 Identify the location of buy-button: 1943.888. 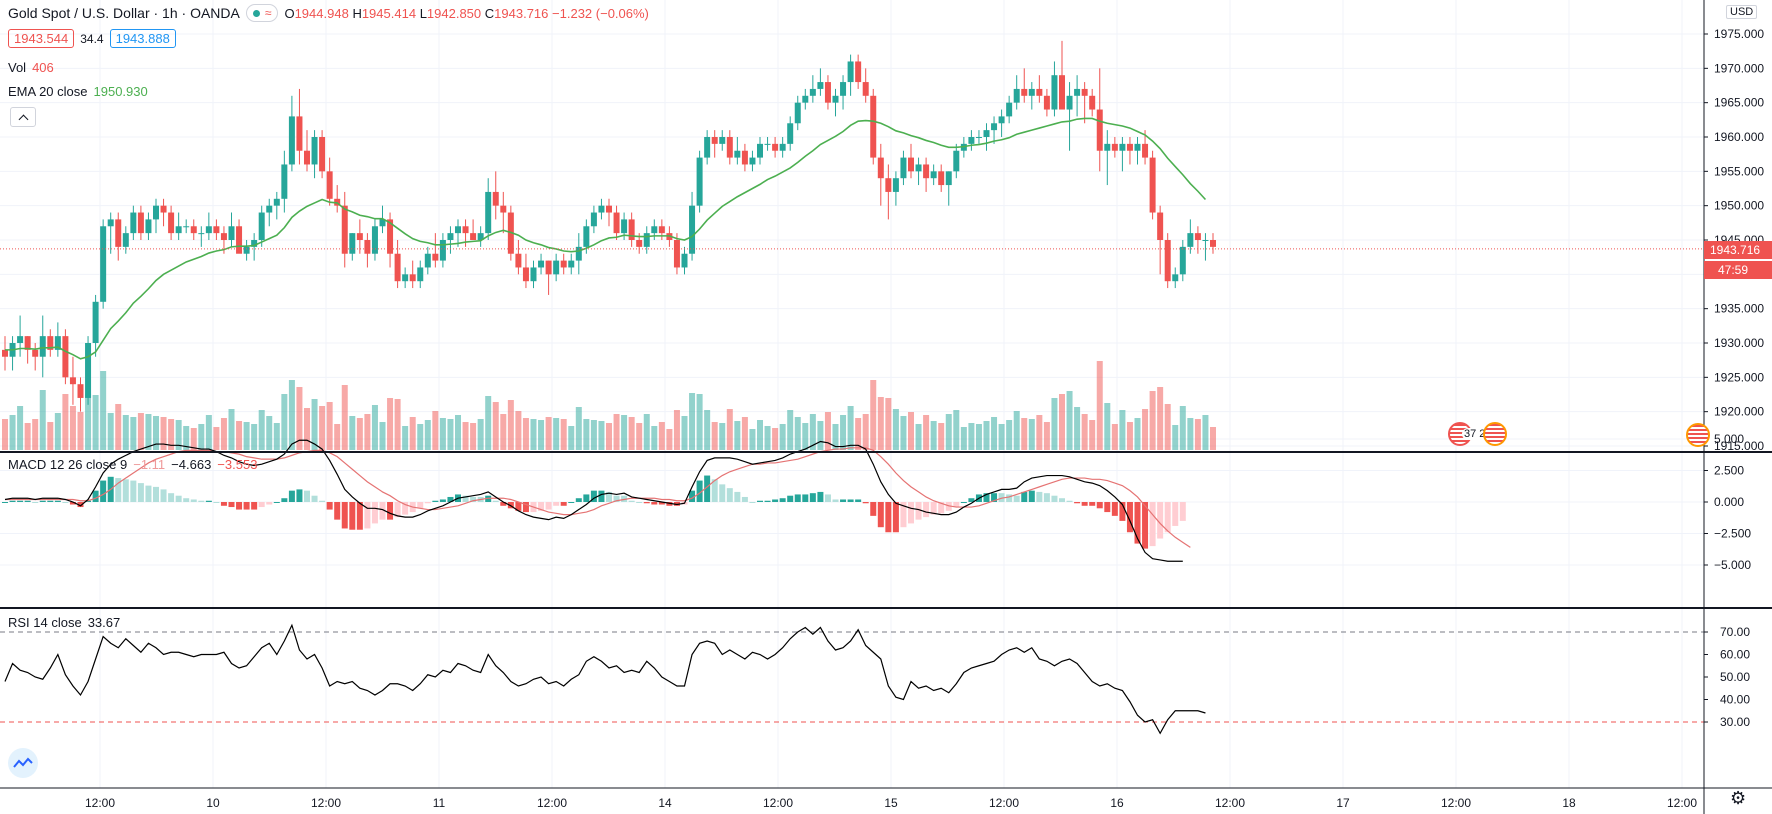
(142, 38).